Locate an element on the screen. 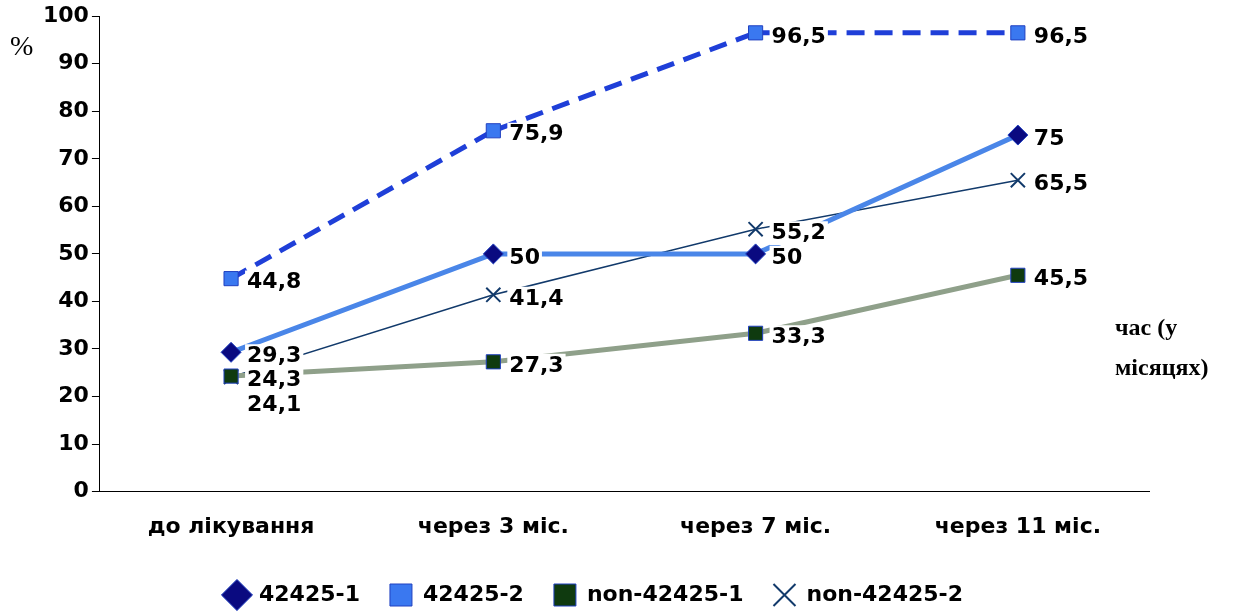 The width and height of the screenshot is (1244, 616). data-label: 24,3 is located at coordinates (274, 378).